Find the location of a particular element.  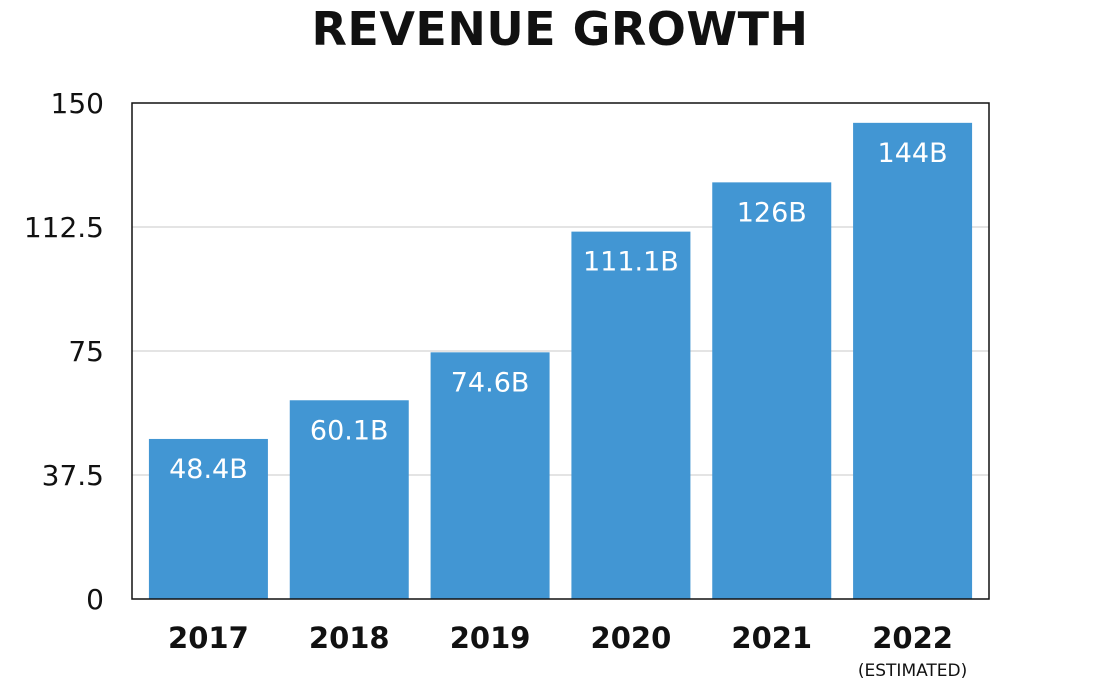

bar-2021 is located at coordinates (772, 391).